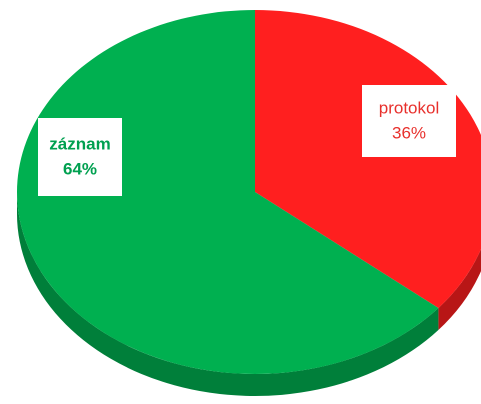 Image resolution: width=481 pixels, height=404 pixels. I want to click on data-label: záznam 64%, so click(80, 157).